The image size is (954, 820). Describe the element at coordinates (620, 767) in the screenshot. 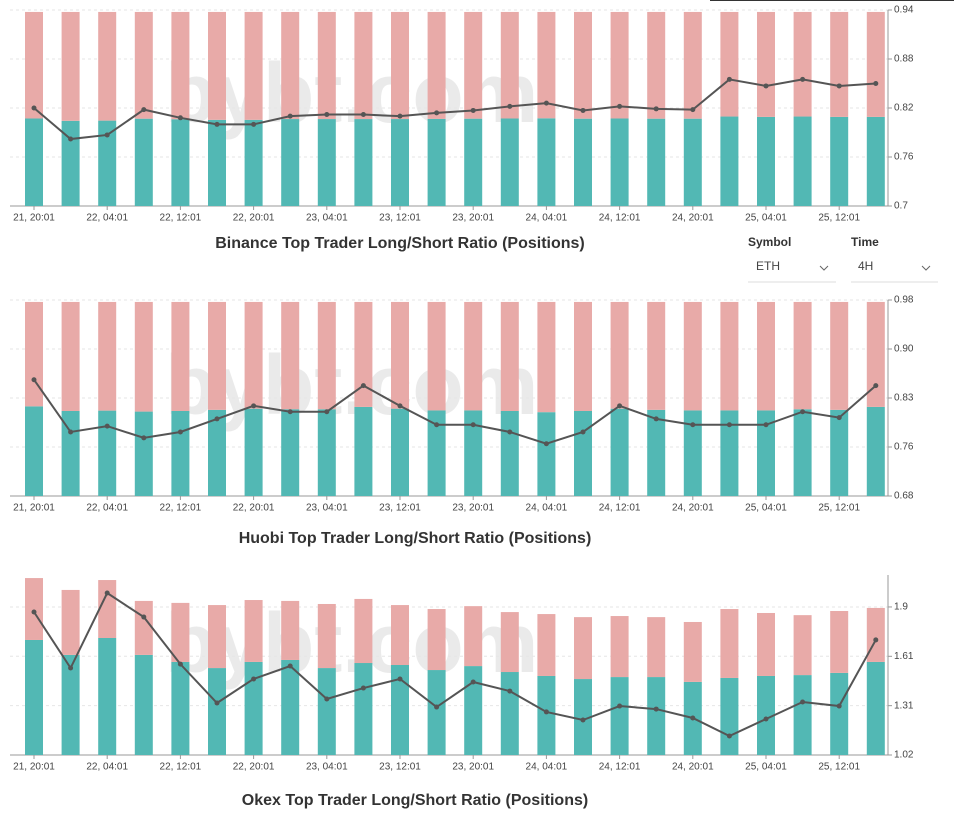

I see `x-tick-label: 24, 12:01` at that location.